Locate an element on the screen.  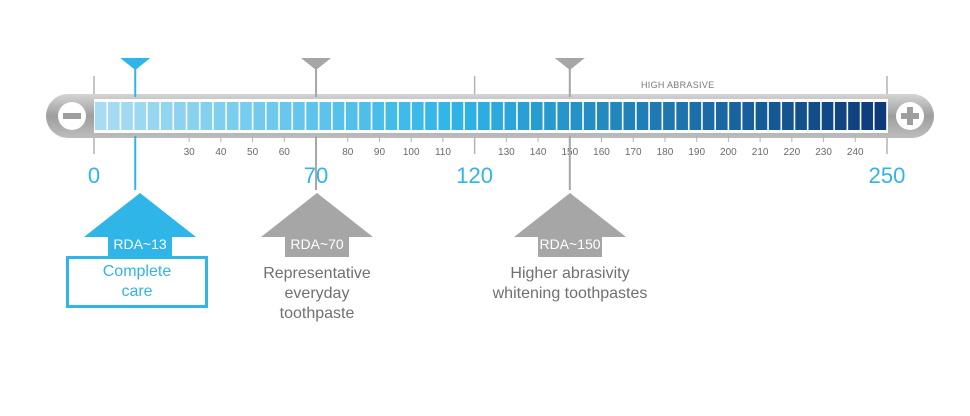
minor-tick-label: 30 is located at coordinates (190, 152).